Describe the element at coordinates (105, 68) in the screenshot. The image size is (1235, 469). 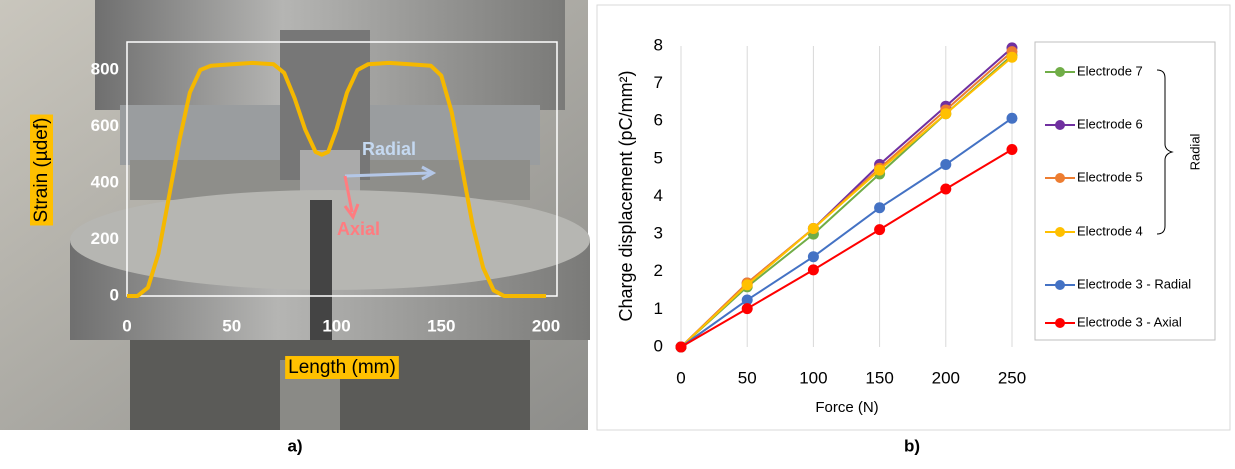
I see `y-tick-label: 800` at that location.